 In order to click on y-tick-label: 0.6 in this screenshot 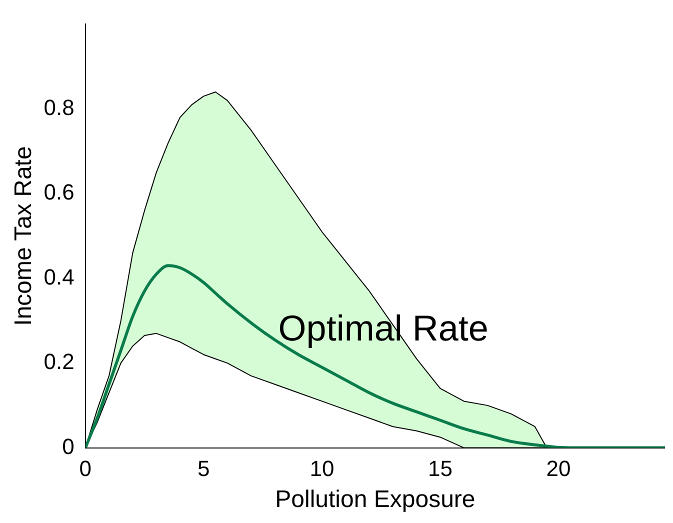, I will do `click(59, 192)`.